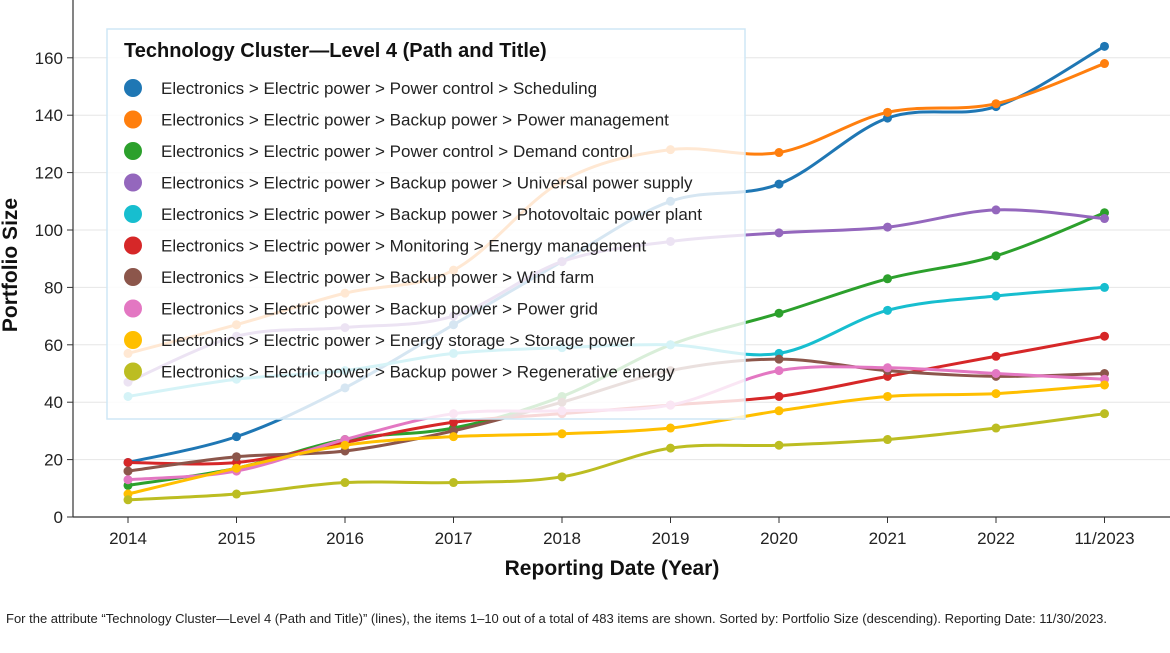  I want to click on y-tick-label: 60, so click(53, 345).